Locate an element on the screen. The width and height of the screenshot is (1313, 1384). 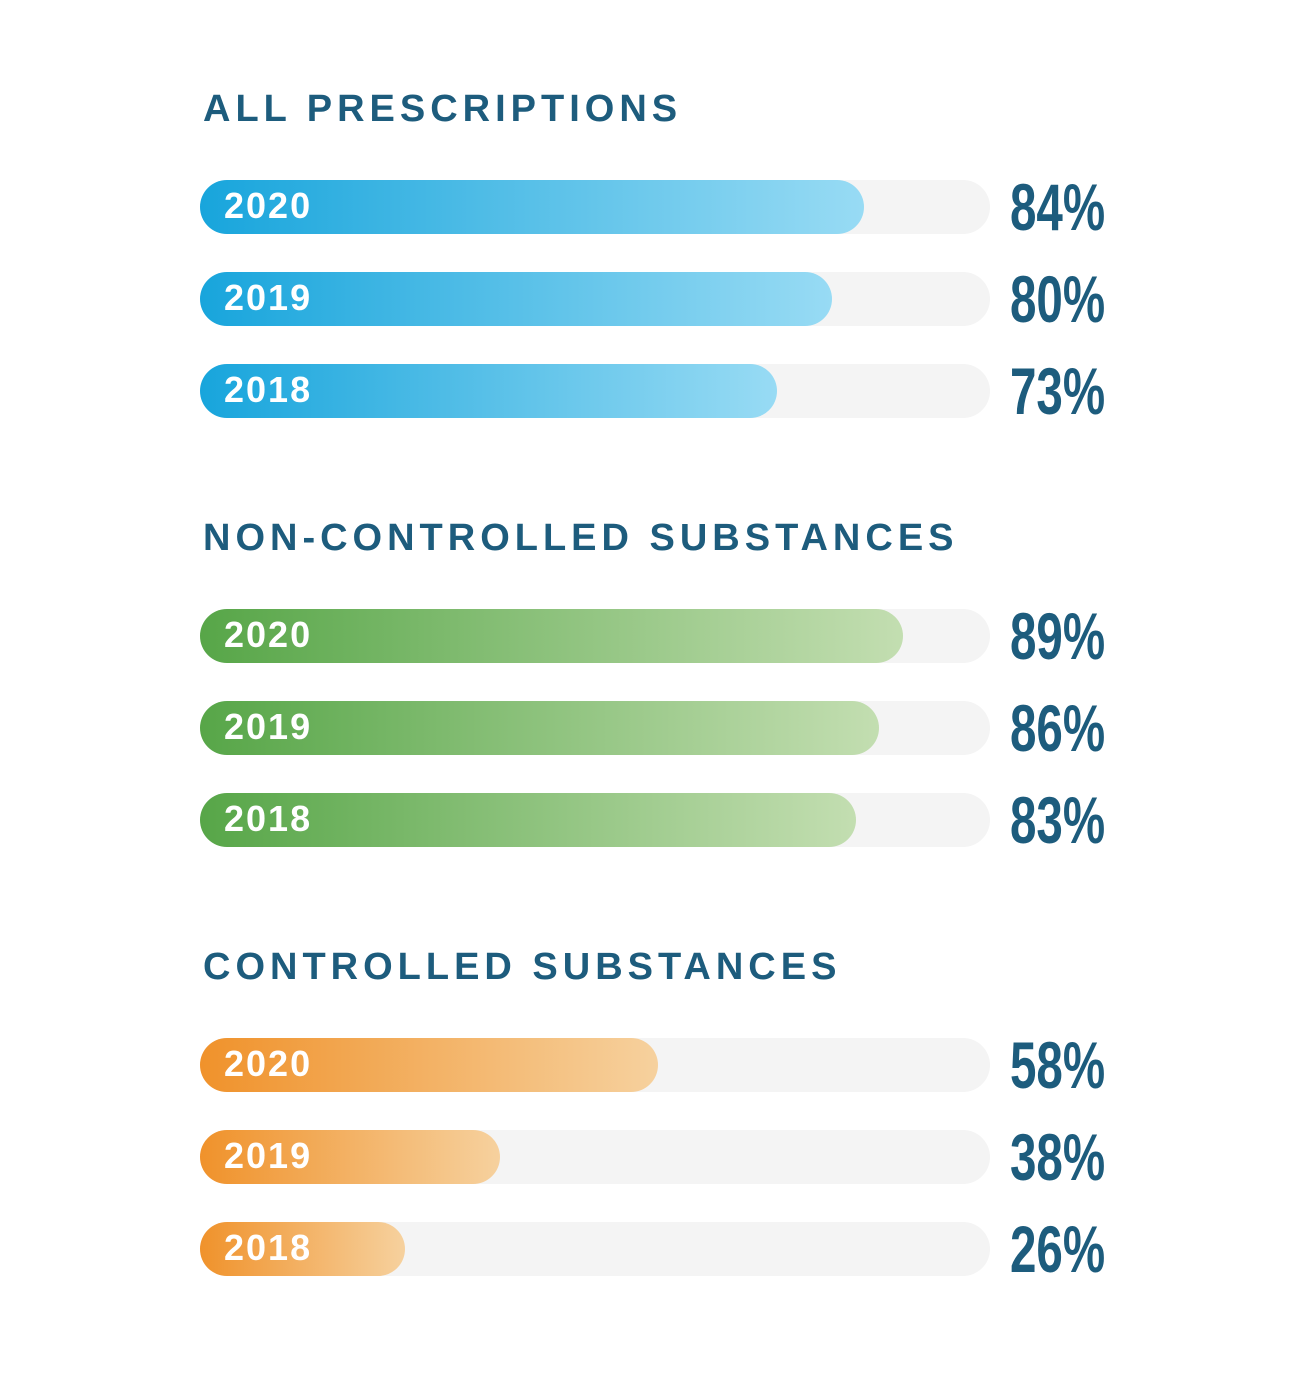
bar-row: 2018 83% is located at coordinates (756, 820).